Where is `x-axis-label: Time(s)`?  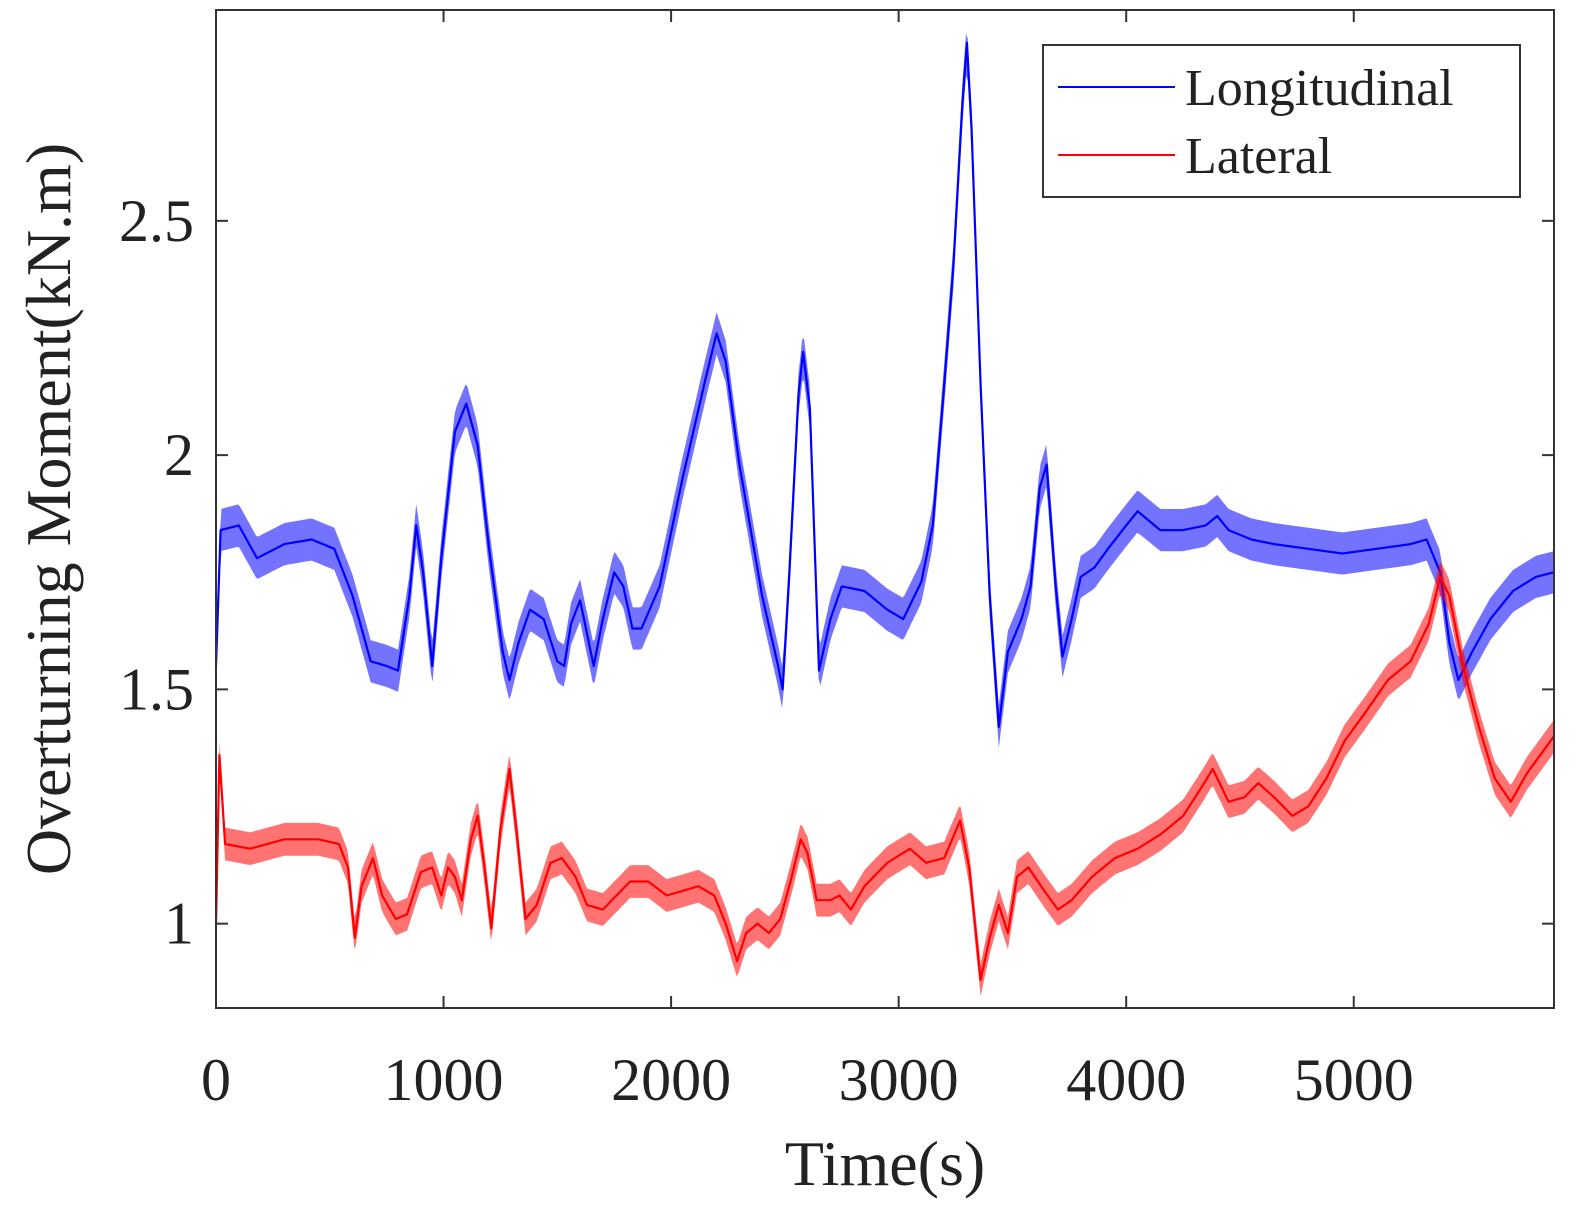
x-axis-label: Time(s) is located at coordinates (885, 1163).